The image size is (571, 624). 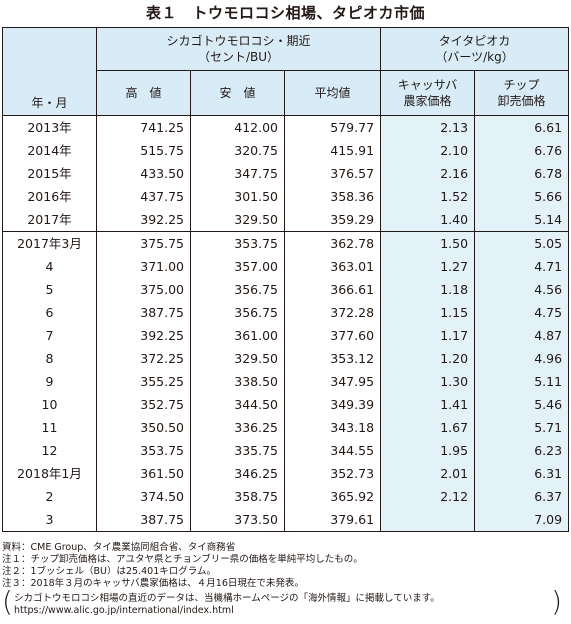 I want to click on cell-avg: 362.78, so click(x=332, y=243).